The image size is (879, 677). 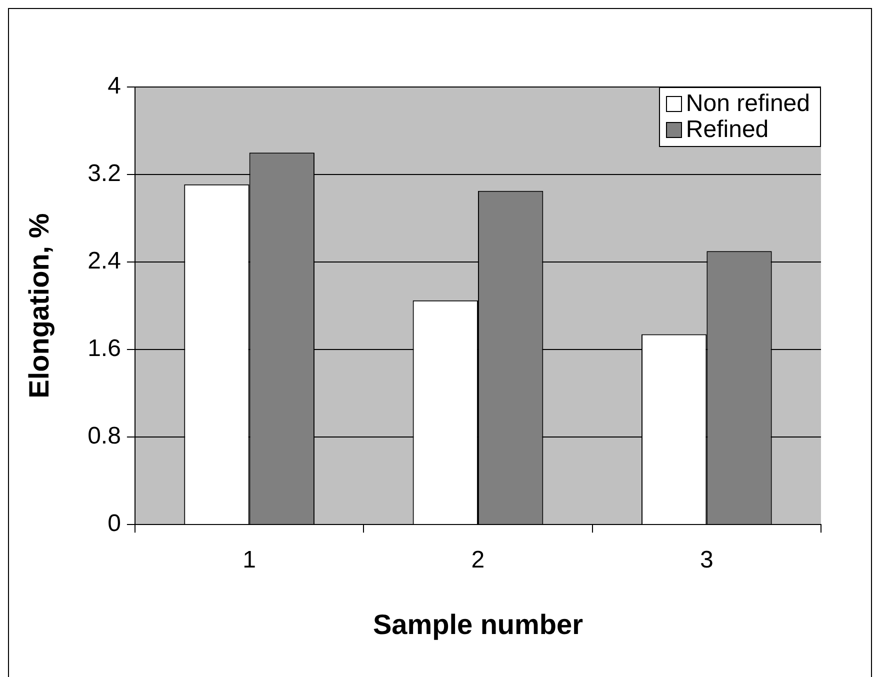 What do you see at coordinates (727, 130) in the screenshot?
I see `legend-label: Refined` at bounding box center [727, 130].